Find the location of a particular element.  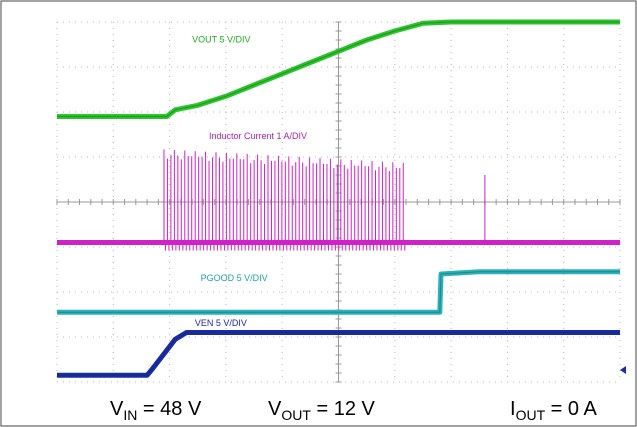

vin-value: = 48 V is located at coordinates (169, 409).